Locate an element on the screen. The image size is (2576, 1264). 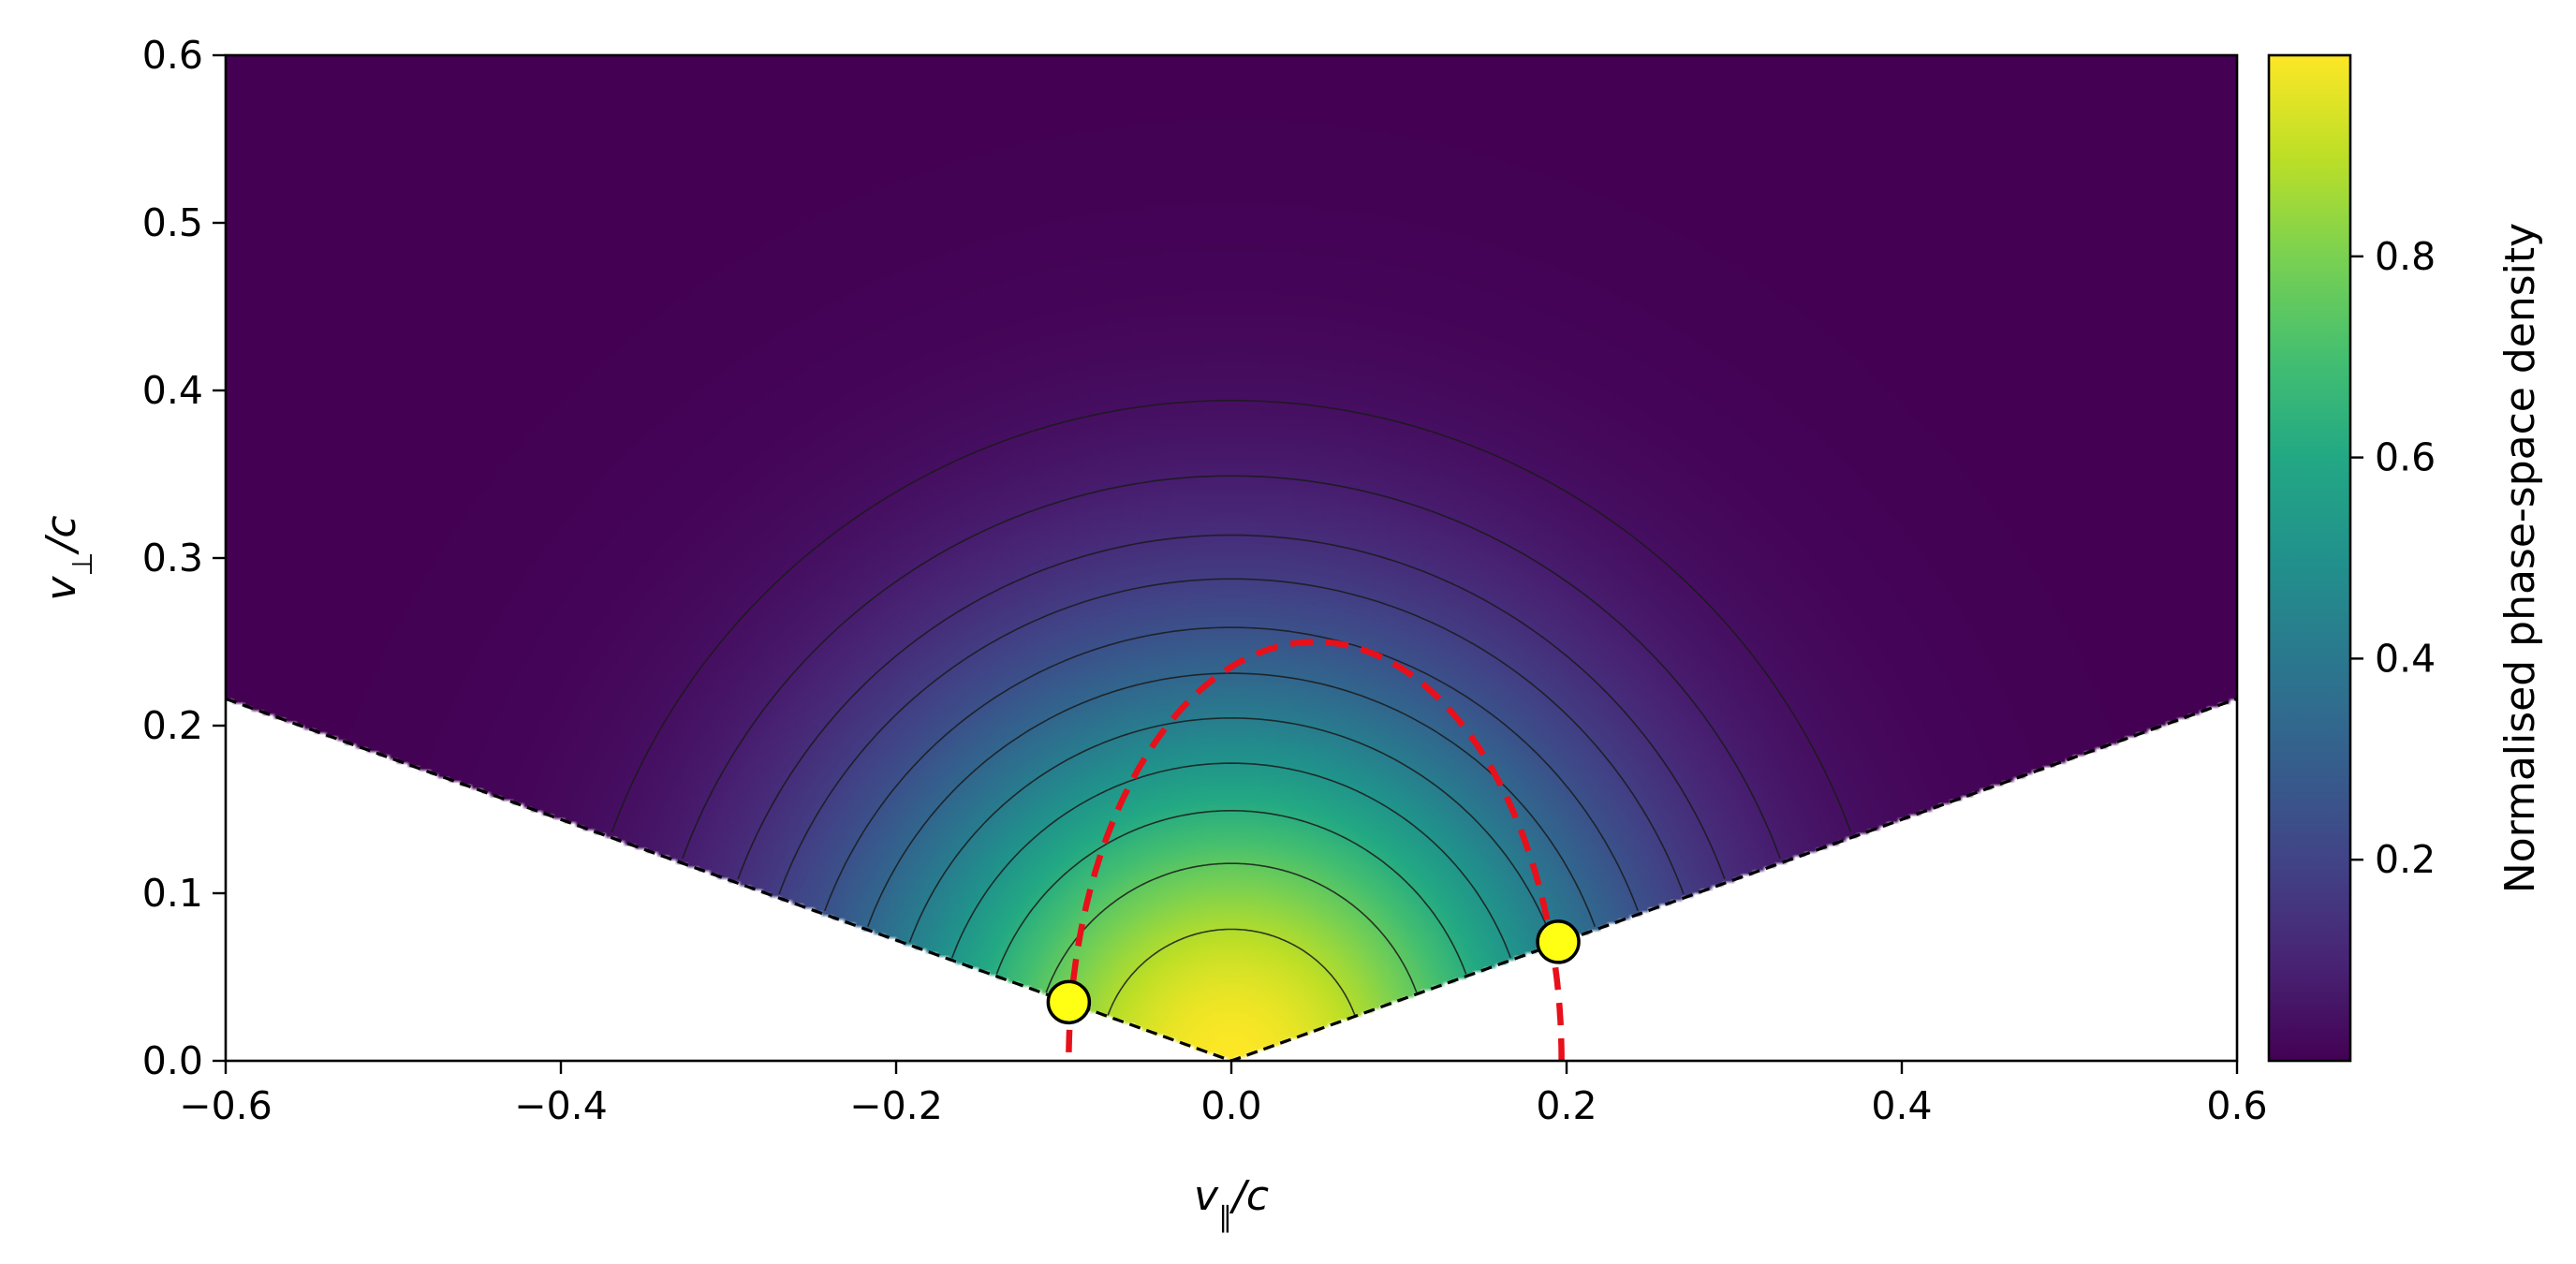
x-tick-label: 0.0 is located at coordinates (1230, 1105).